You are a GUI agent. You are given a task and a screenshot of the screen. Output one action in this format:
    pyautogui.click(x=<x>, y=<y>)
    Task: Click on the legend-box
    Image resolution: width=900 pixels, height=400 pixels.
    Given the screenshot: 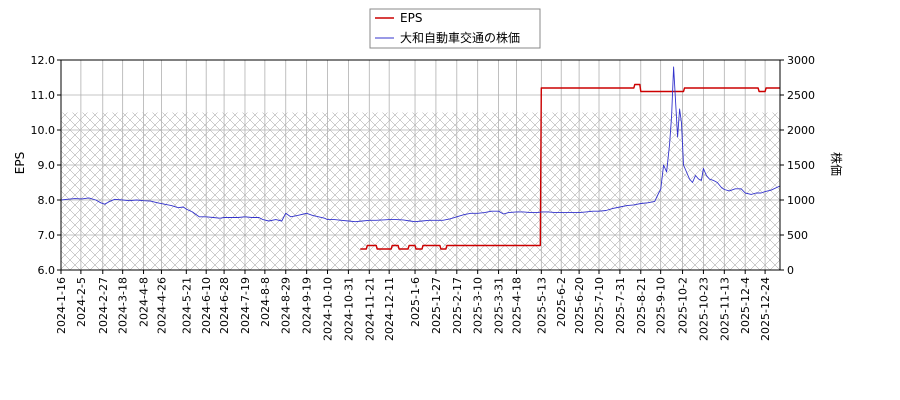 What is the action you would take?
    pyautogui.click(x=455, y=28)
    